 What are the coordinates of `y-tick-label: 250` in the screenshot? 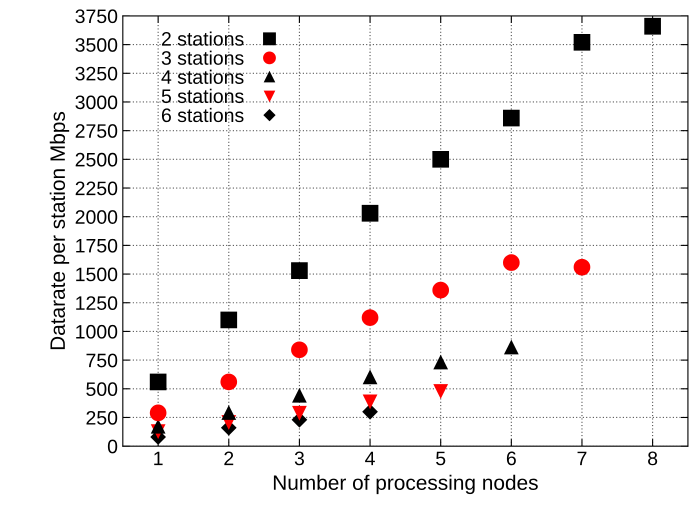 It's located at (102, 417).